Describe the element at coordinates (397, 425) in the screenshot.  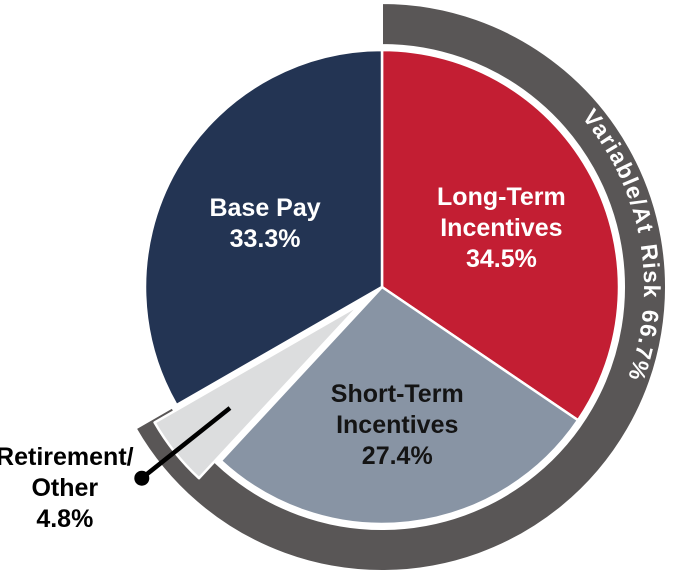
I see `label-short-term-incentives: Short-Term Incentives 27.4%` at that location.